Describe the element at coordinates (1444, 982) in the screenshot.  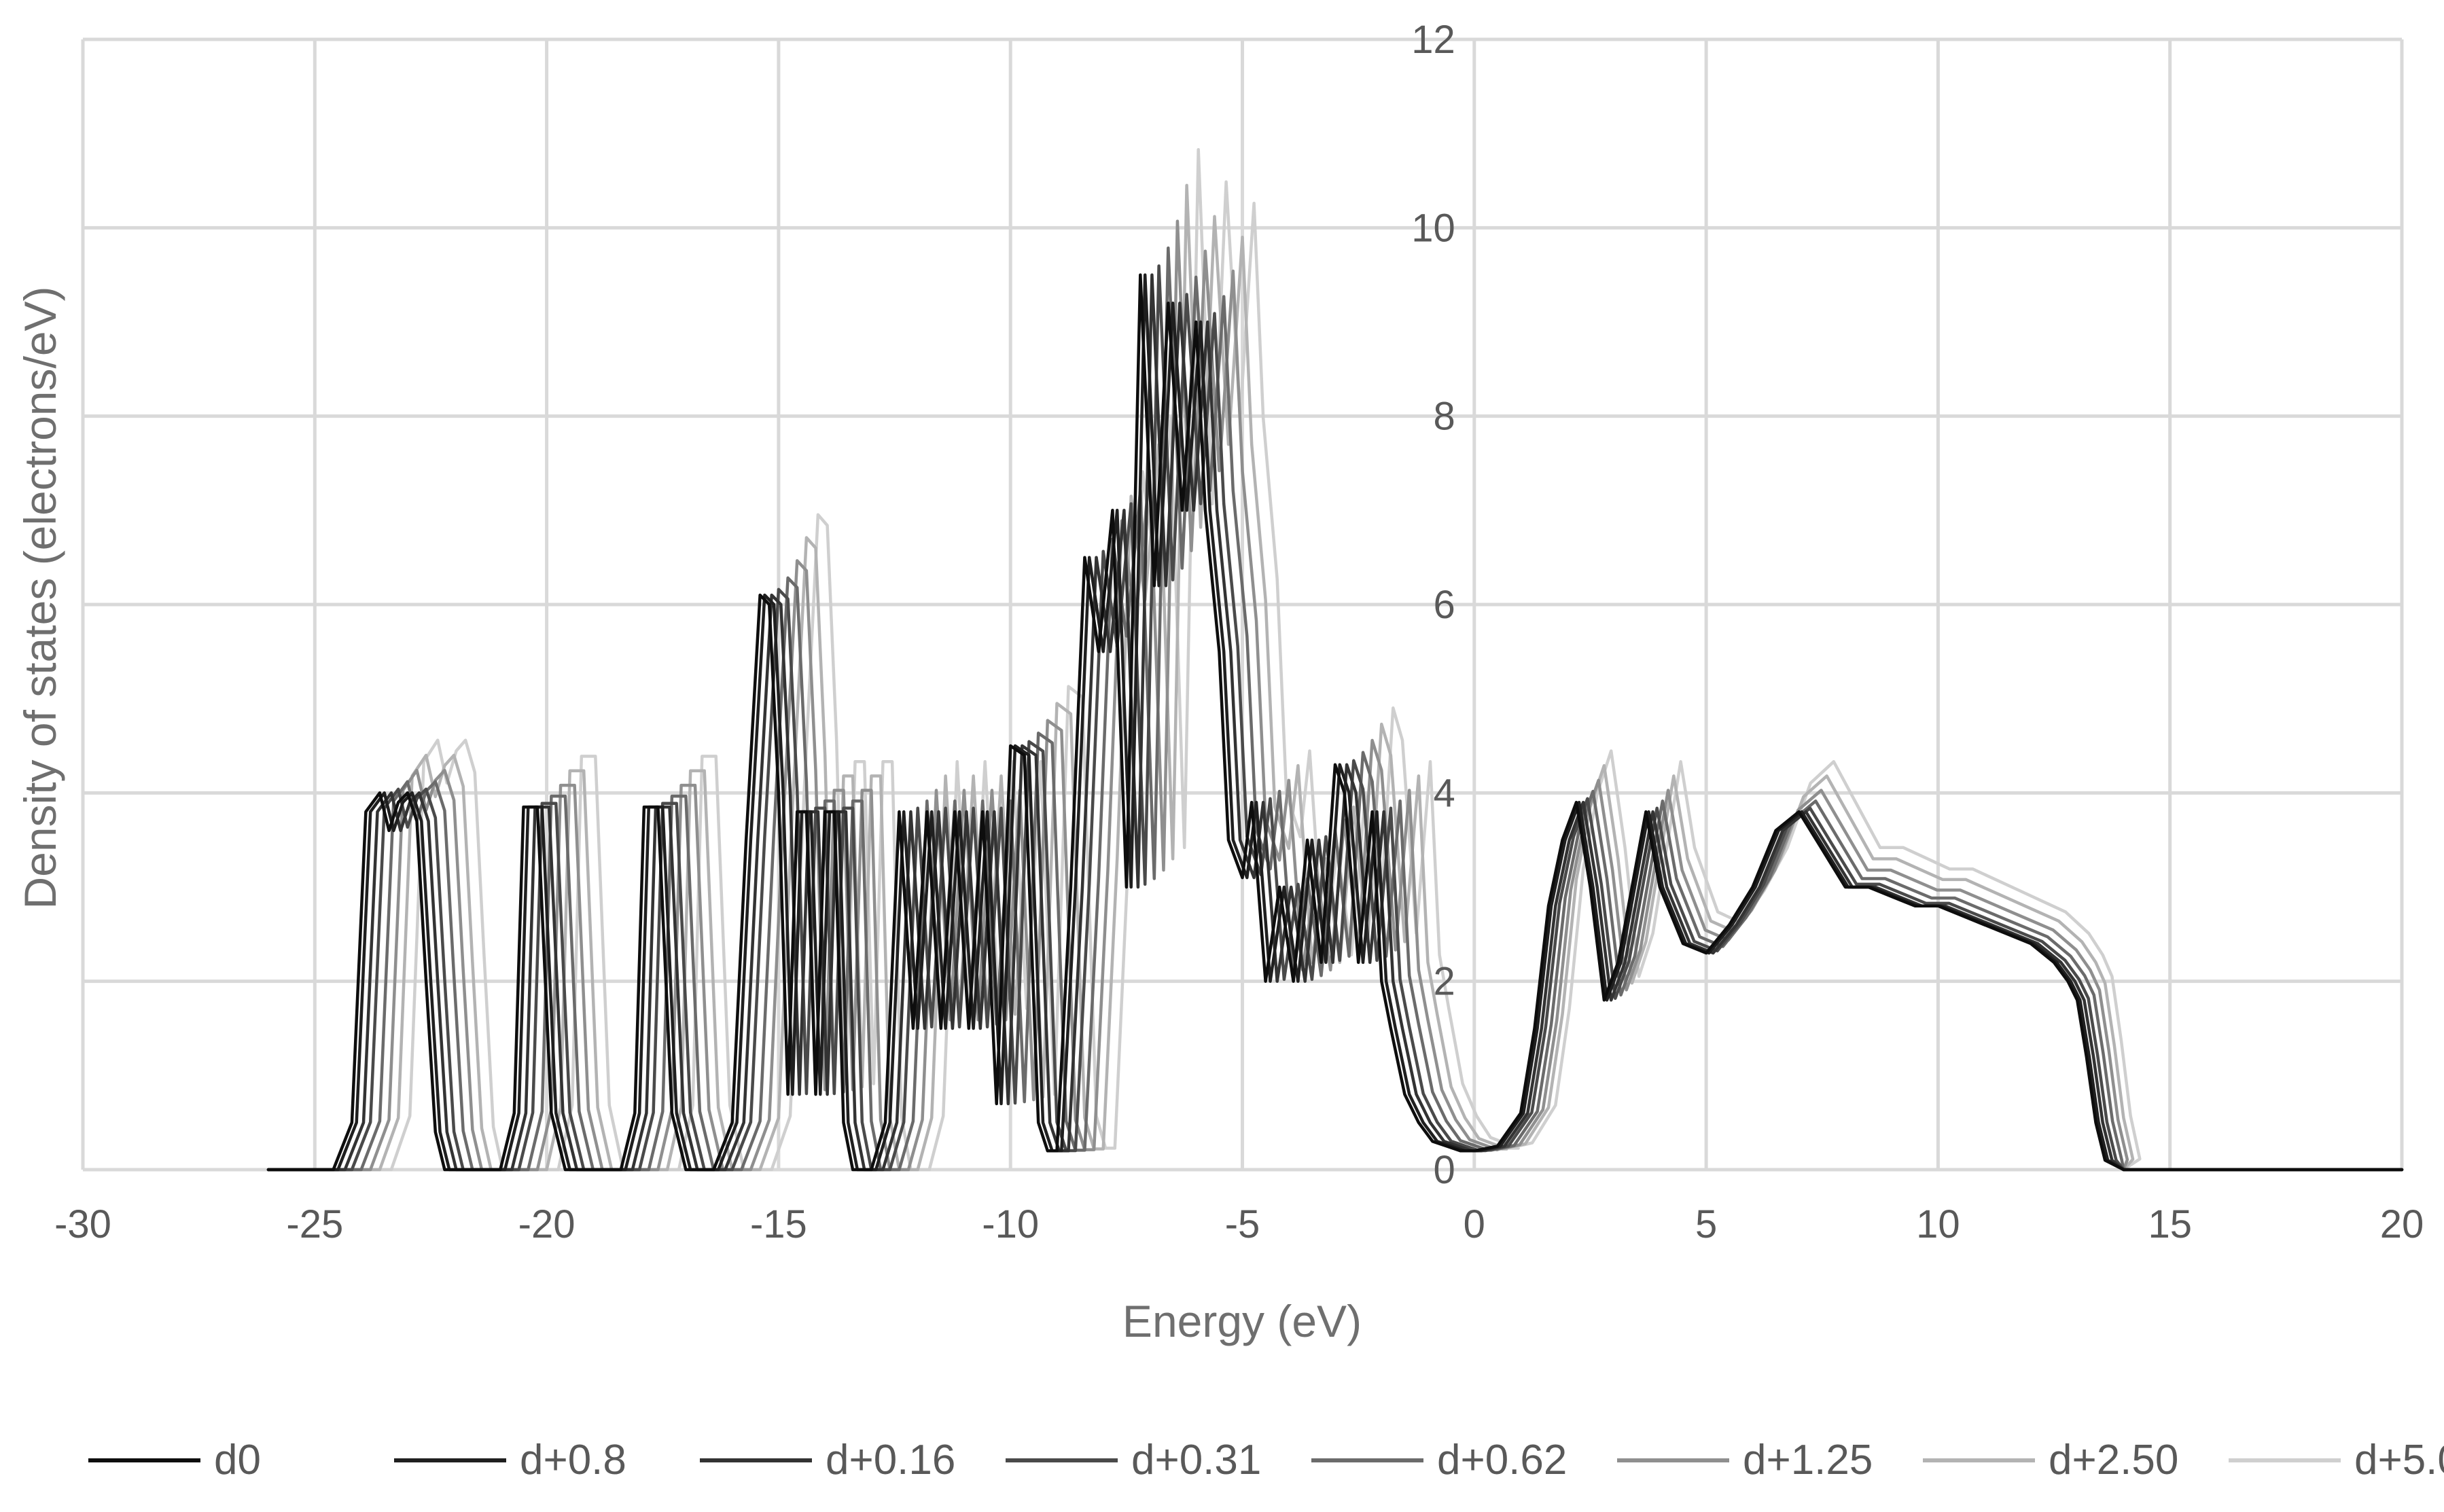
I see `y-tick-label: 2` at that location.